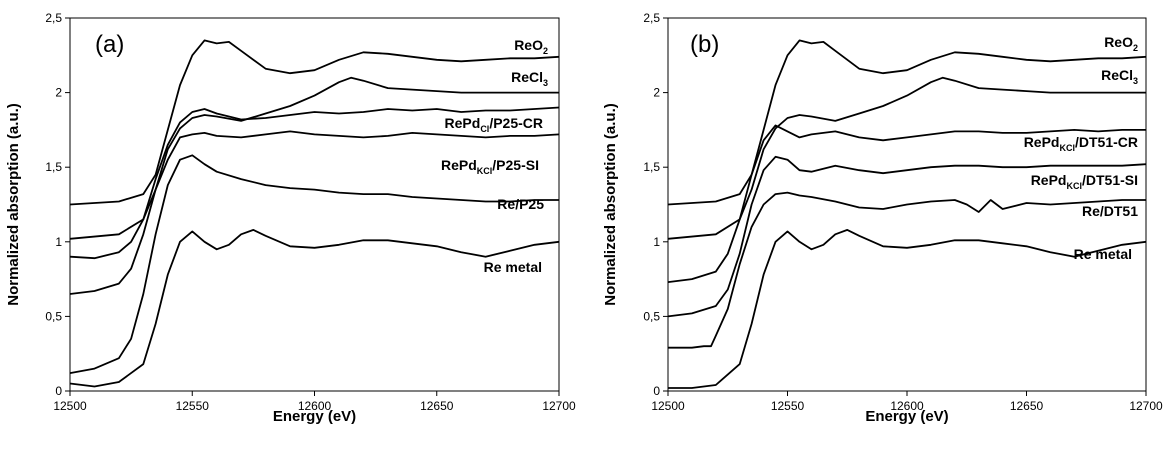 The image size is (1167, 450). I want to click on series-label: RePdCl/P25-CR, so click(494, 124).